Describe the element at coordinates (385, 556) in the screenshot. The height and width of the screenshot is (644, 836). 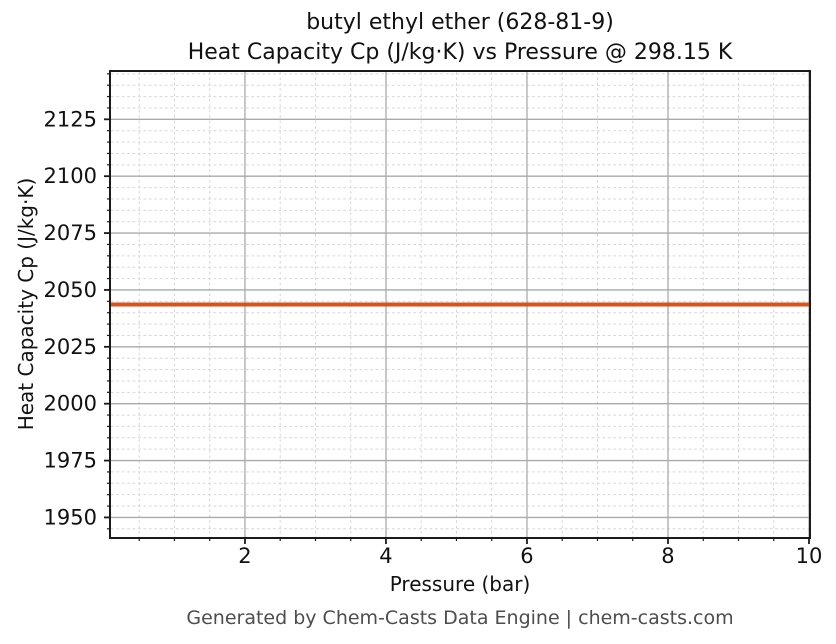
I see `x-tick-label: 4` at that location.